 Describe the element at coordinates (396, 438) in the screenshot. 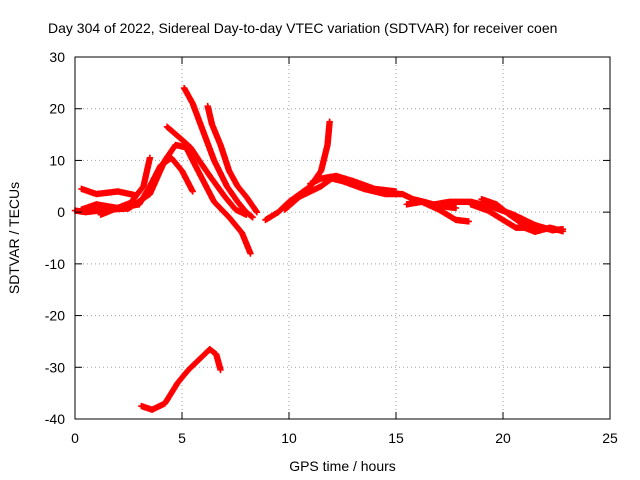

I see `x-tick-label: 15` at that location.